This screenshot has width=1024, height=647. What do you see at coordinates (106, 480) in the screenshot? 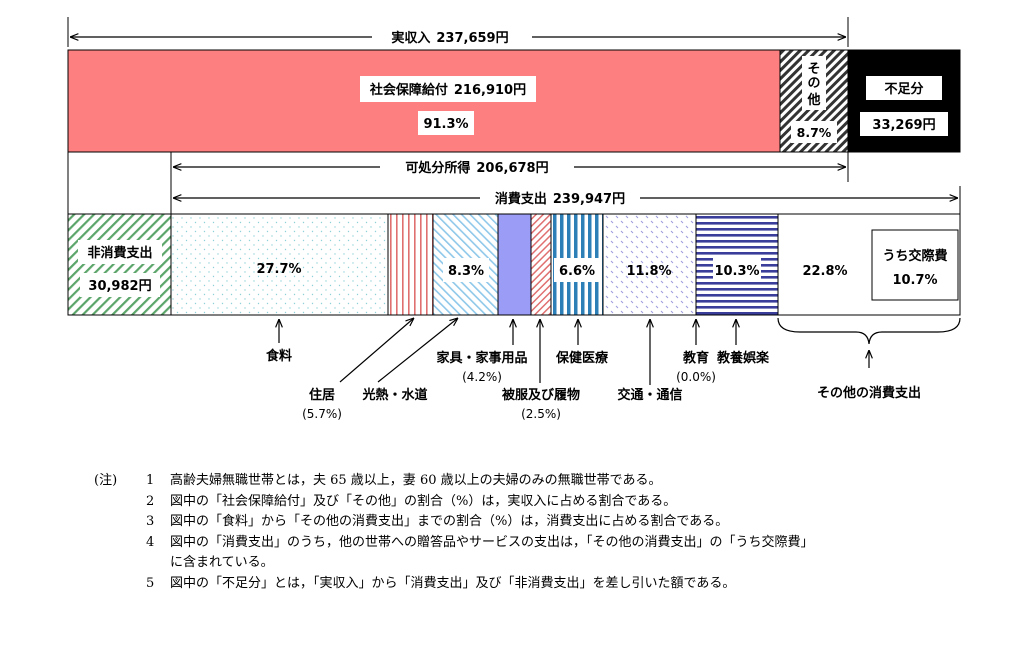
I see `notes-head: (注)` at bounding box center [106, 480].